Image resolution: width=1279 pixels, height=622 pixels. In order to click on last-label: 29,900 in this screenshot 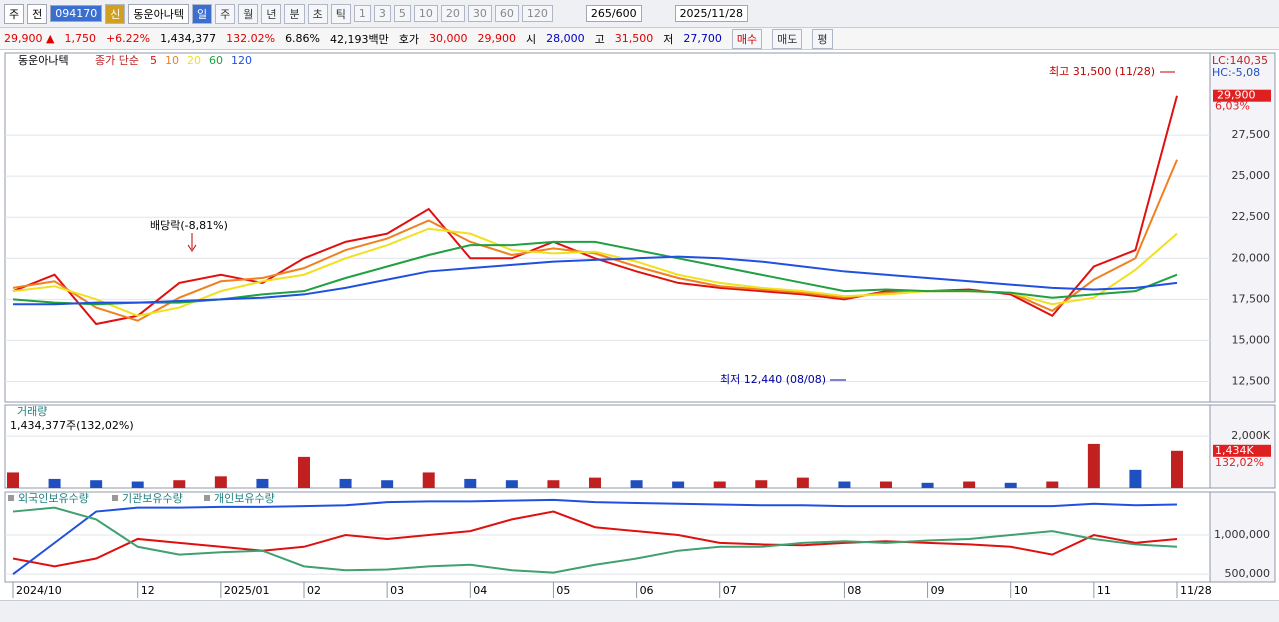, I will do `click(1236, 95)`.